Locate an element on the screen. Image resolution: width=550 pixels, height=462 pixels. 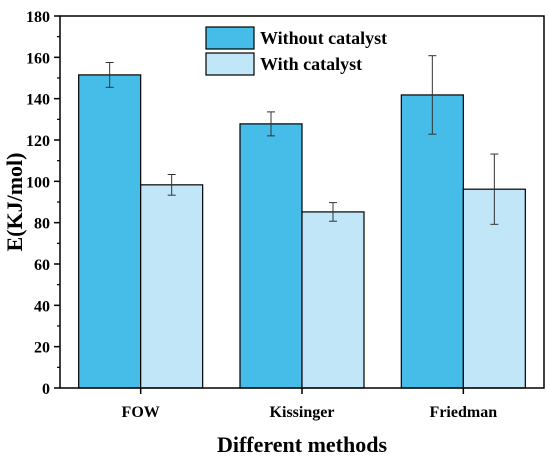
bar-with-catalyst-fow is located at coordinates (172, 286).